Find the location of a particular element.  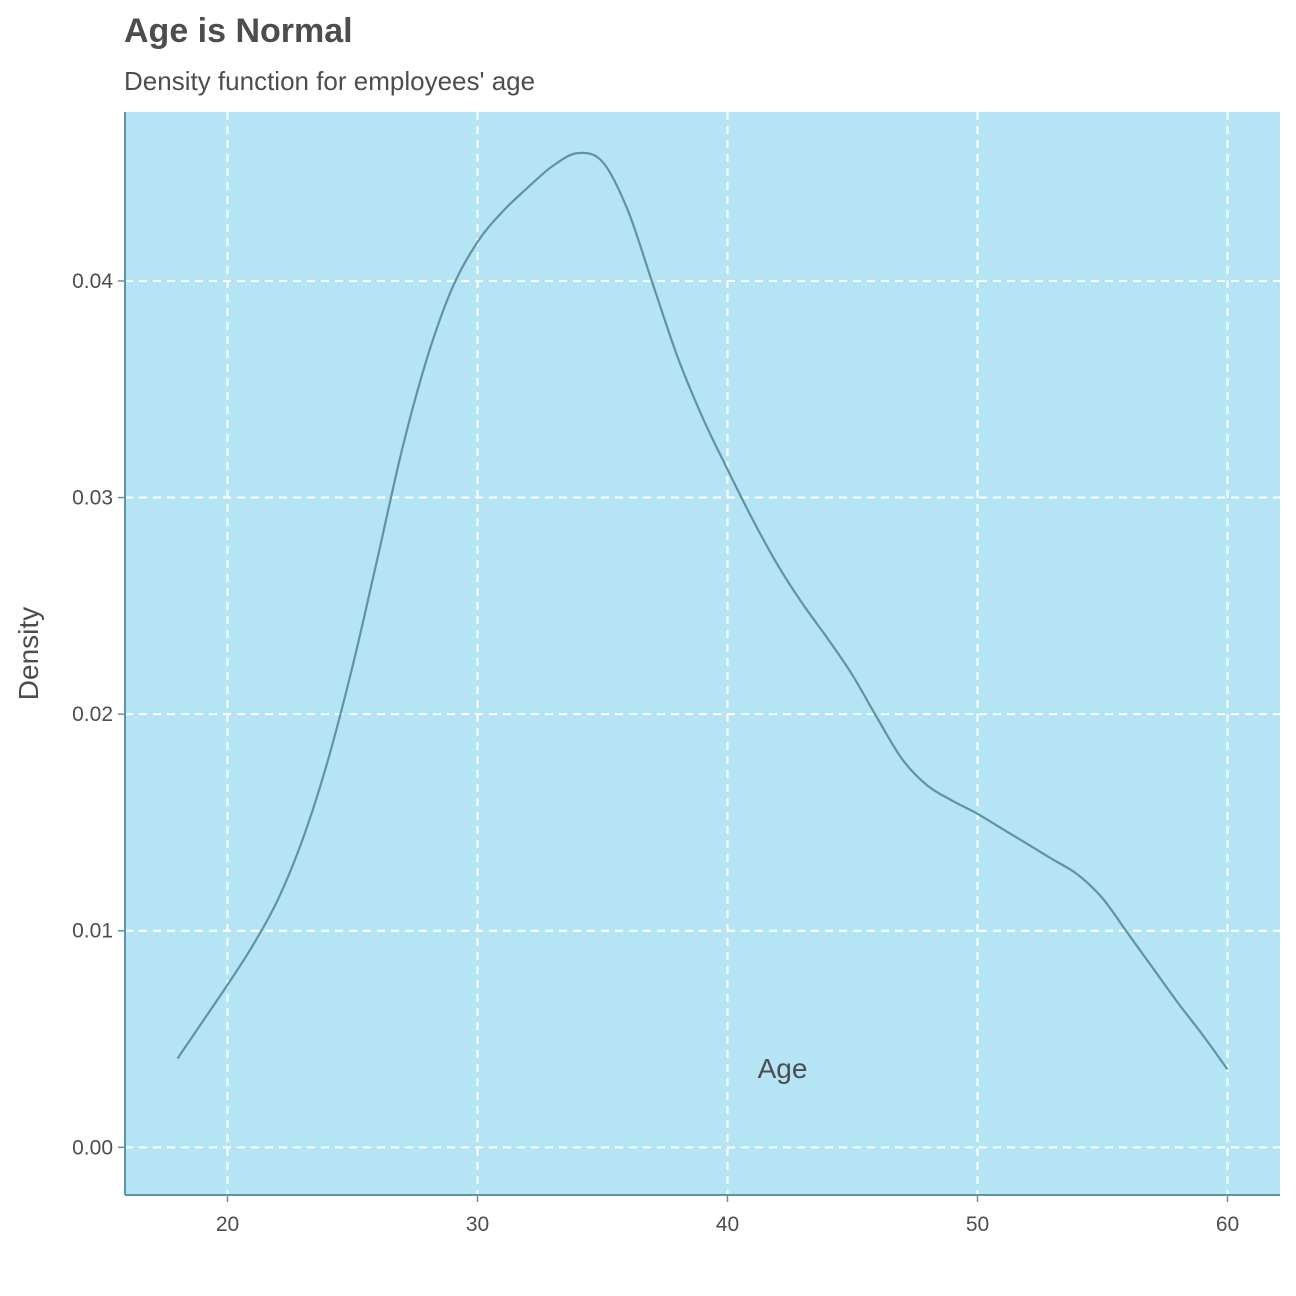

y-tick-label: 0.03 is located at coordinates (92, 498).